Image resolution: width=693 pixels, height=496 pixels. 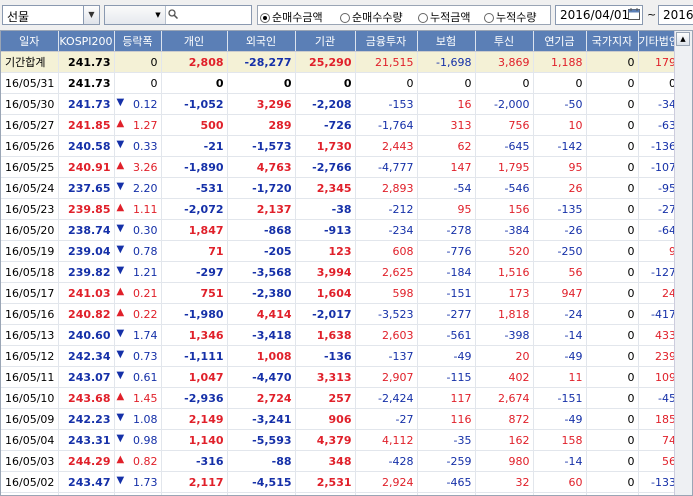 What do you see at coordinates (30, 293) in the screenshot?
I see `cell-date: 16/05/17` at bounding box center [30, 293].